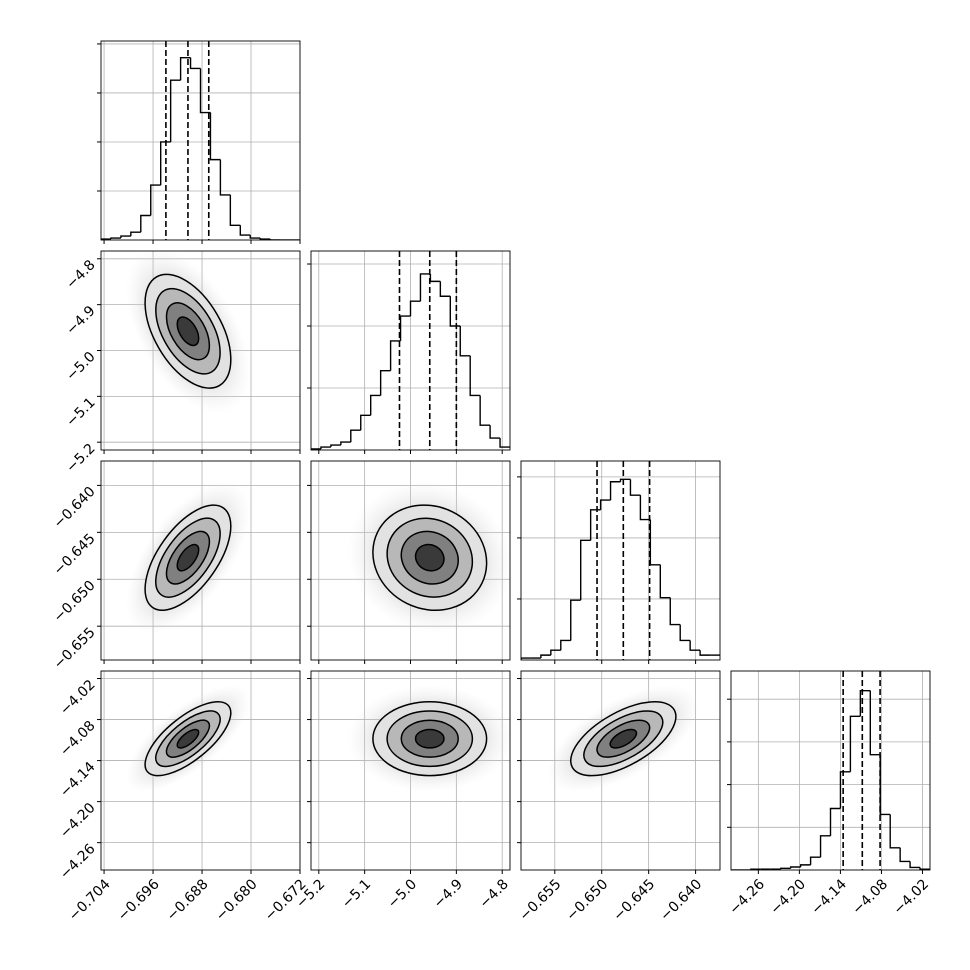 This screenshot has width=970, height=970. I want to click on x-tick-label: −4.08, so click(870, 897).